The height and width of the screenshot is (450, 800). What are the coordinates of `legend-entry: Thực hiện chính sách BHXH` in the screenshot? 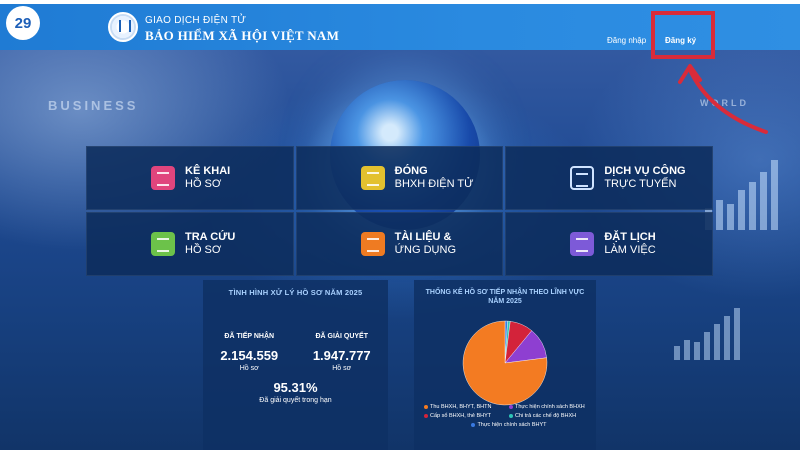 It's located at (551, 407).